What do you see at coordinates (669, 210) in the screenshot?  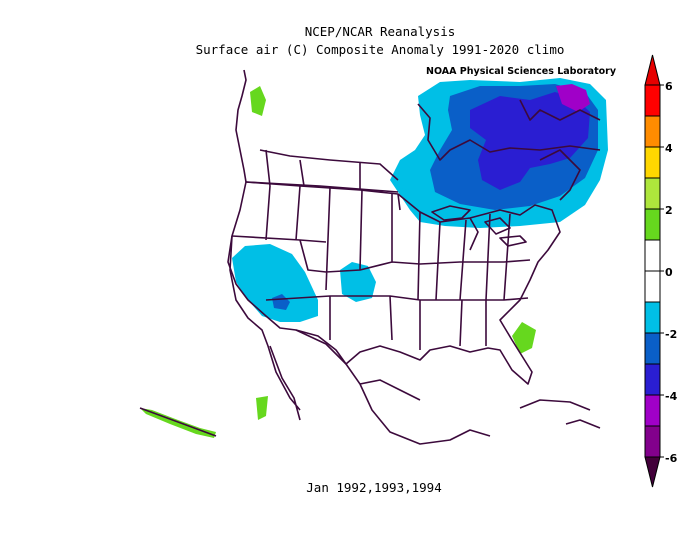 I see `colorbar-tick-label: 2` at bounding box center [669, 210].